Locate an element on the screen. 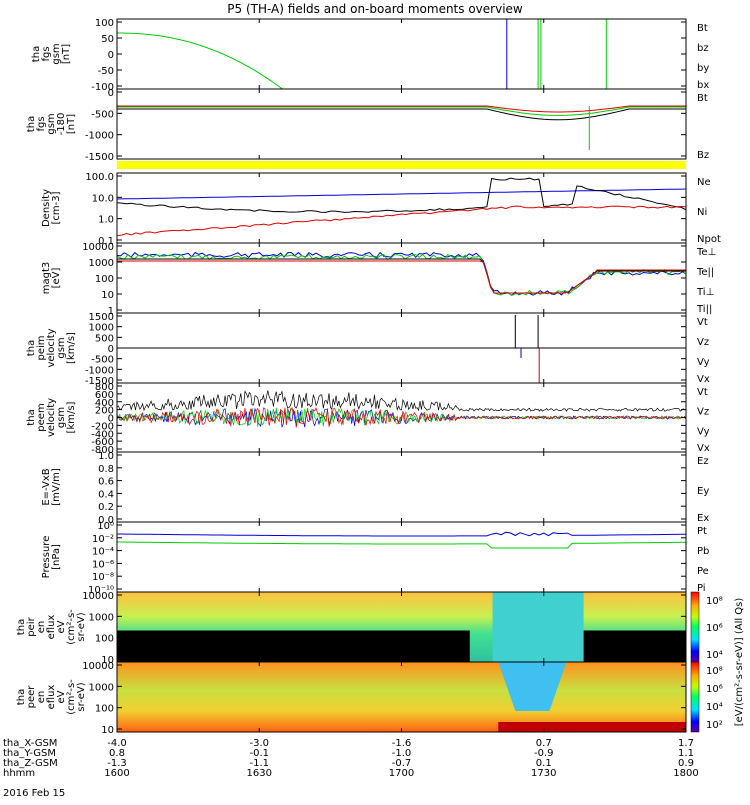  ylabel-line: eflux is located at coordinates (51, 697).